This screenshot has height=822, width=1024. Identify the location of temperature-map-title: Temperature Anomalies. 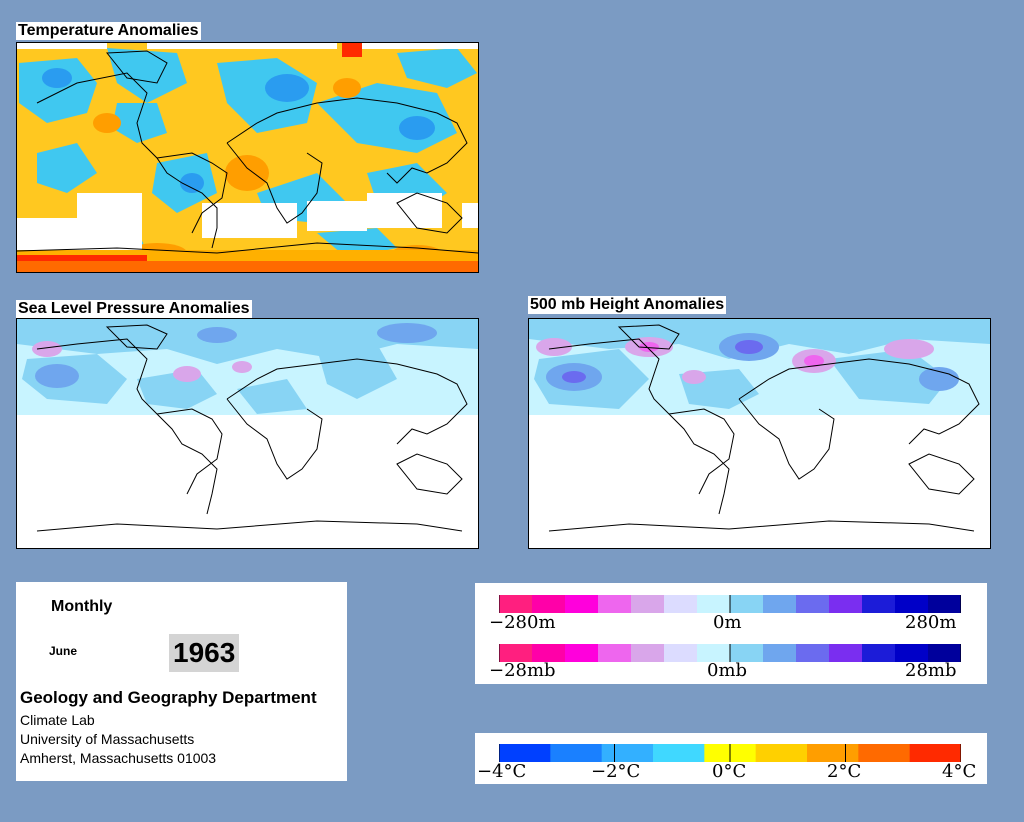
(108, 31).